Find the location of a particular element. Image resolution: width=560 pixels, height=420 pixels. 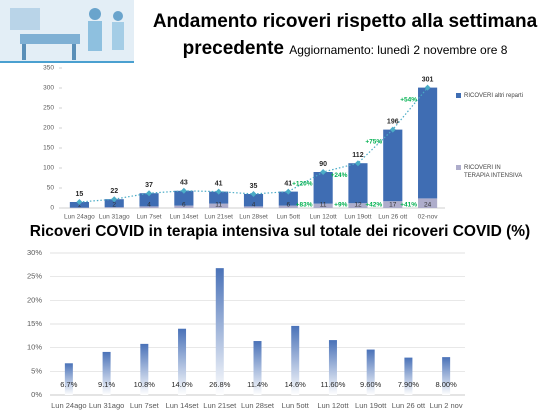

x-tick-label: Lun 19ott is located at coordinates (371, 405).